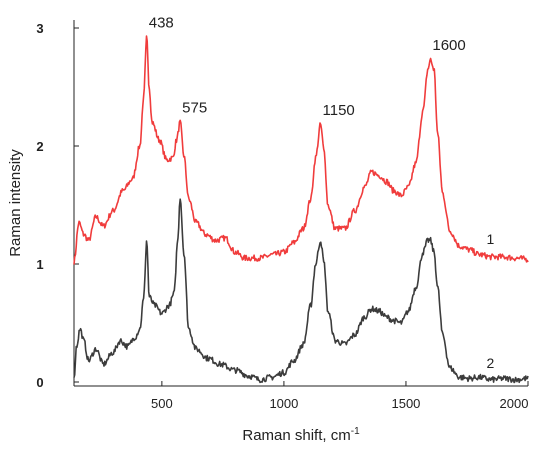 The width and height of the screenshot is (550, 452). What do you see at coordinates (15, 203) in the screenshot?
I see `y-axis-title: Raman intensity` at bounding box center [15, 203].